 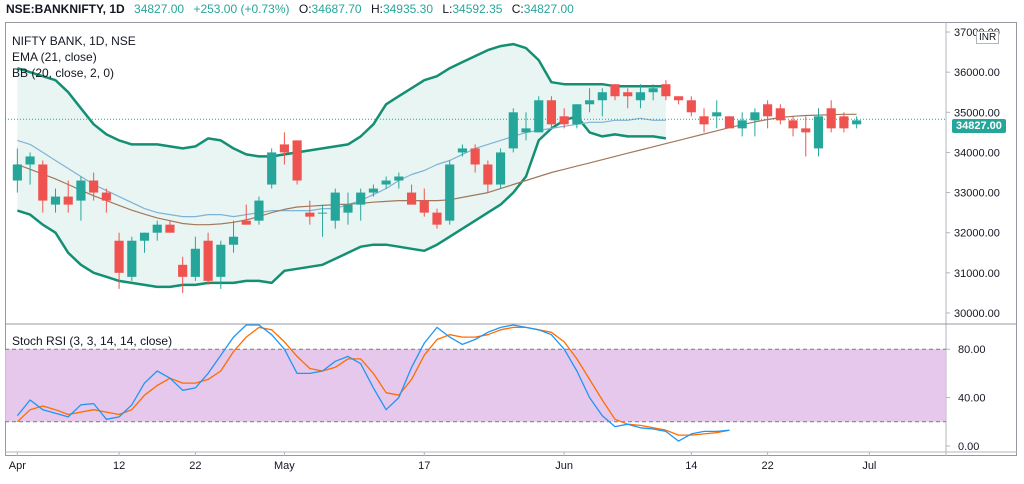 I want to click on price-tick-label: 34000.00, so click(x=977, y=153).